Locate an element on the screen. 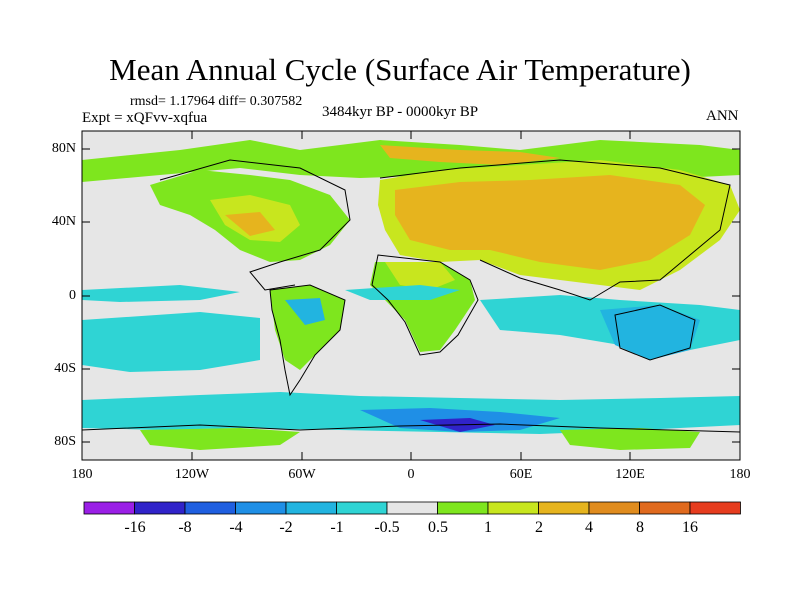  colorbar-label: 16 is located at coordinates (690, 527).